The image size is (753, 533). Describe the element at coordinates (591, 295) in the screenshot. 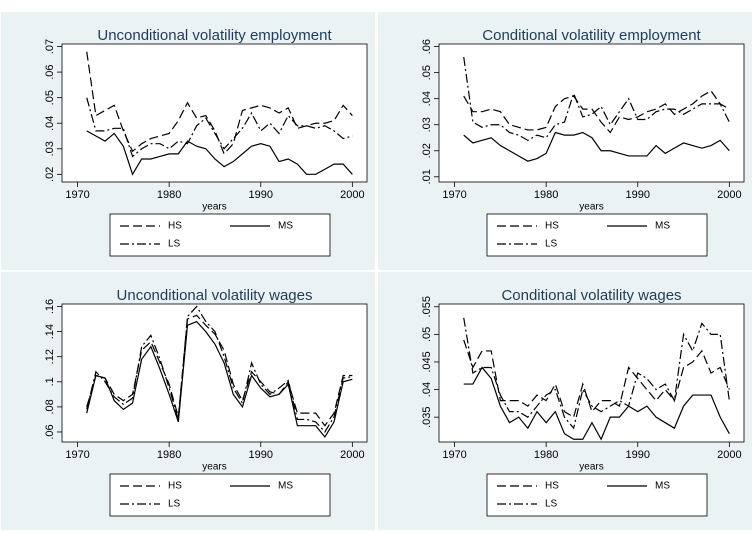

I see `chart-title: Conditional volatility wages` at that location.